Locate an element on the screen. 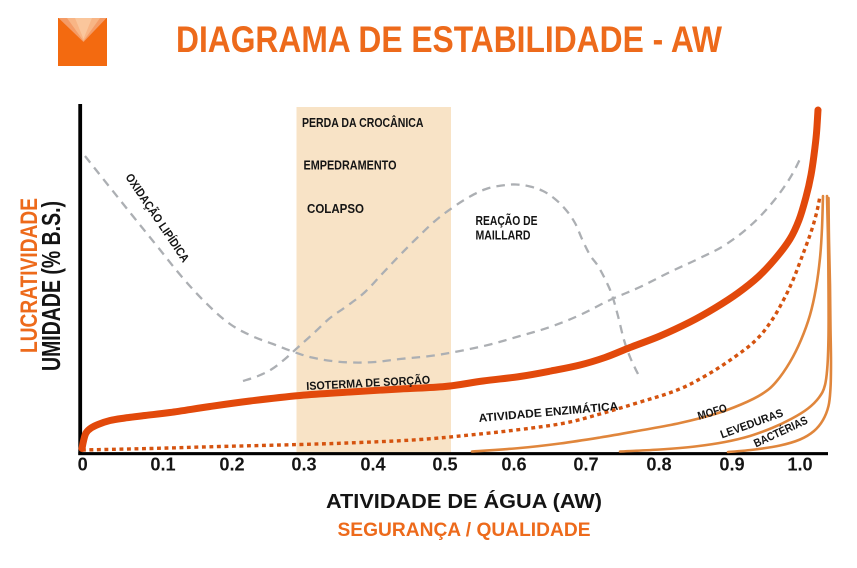 This screenshot has width=857, height=568. svg-text: DIAGRAMA DE ESTABILIDADE - AW is located at coordinates (449, 39).